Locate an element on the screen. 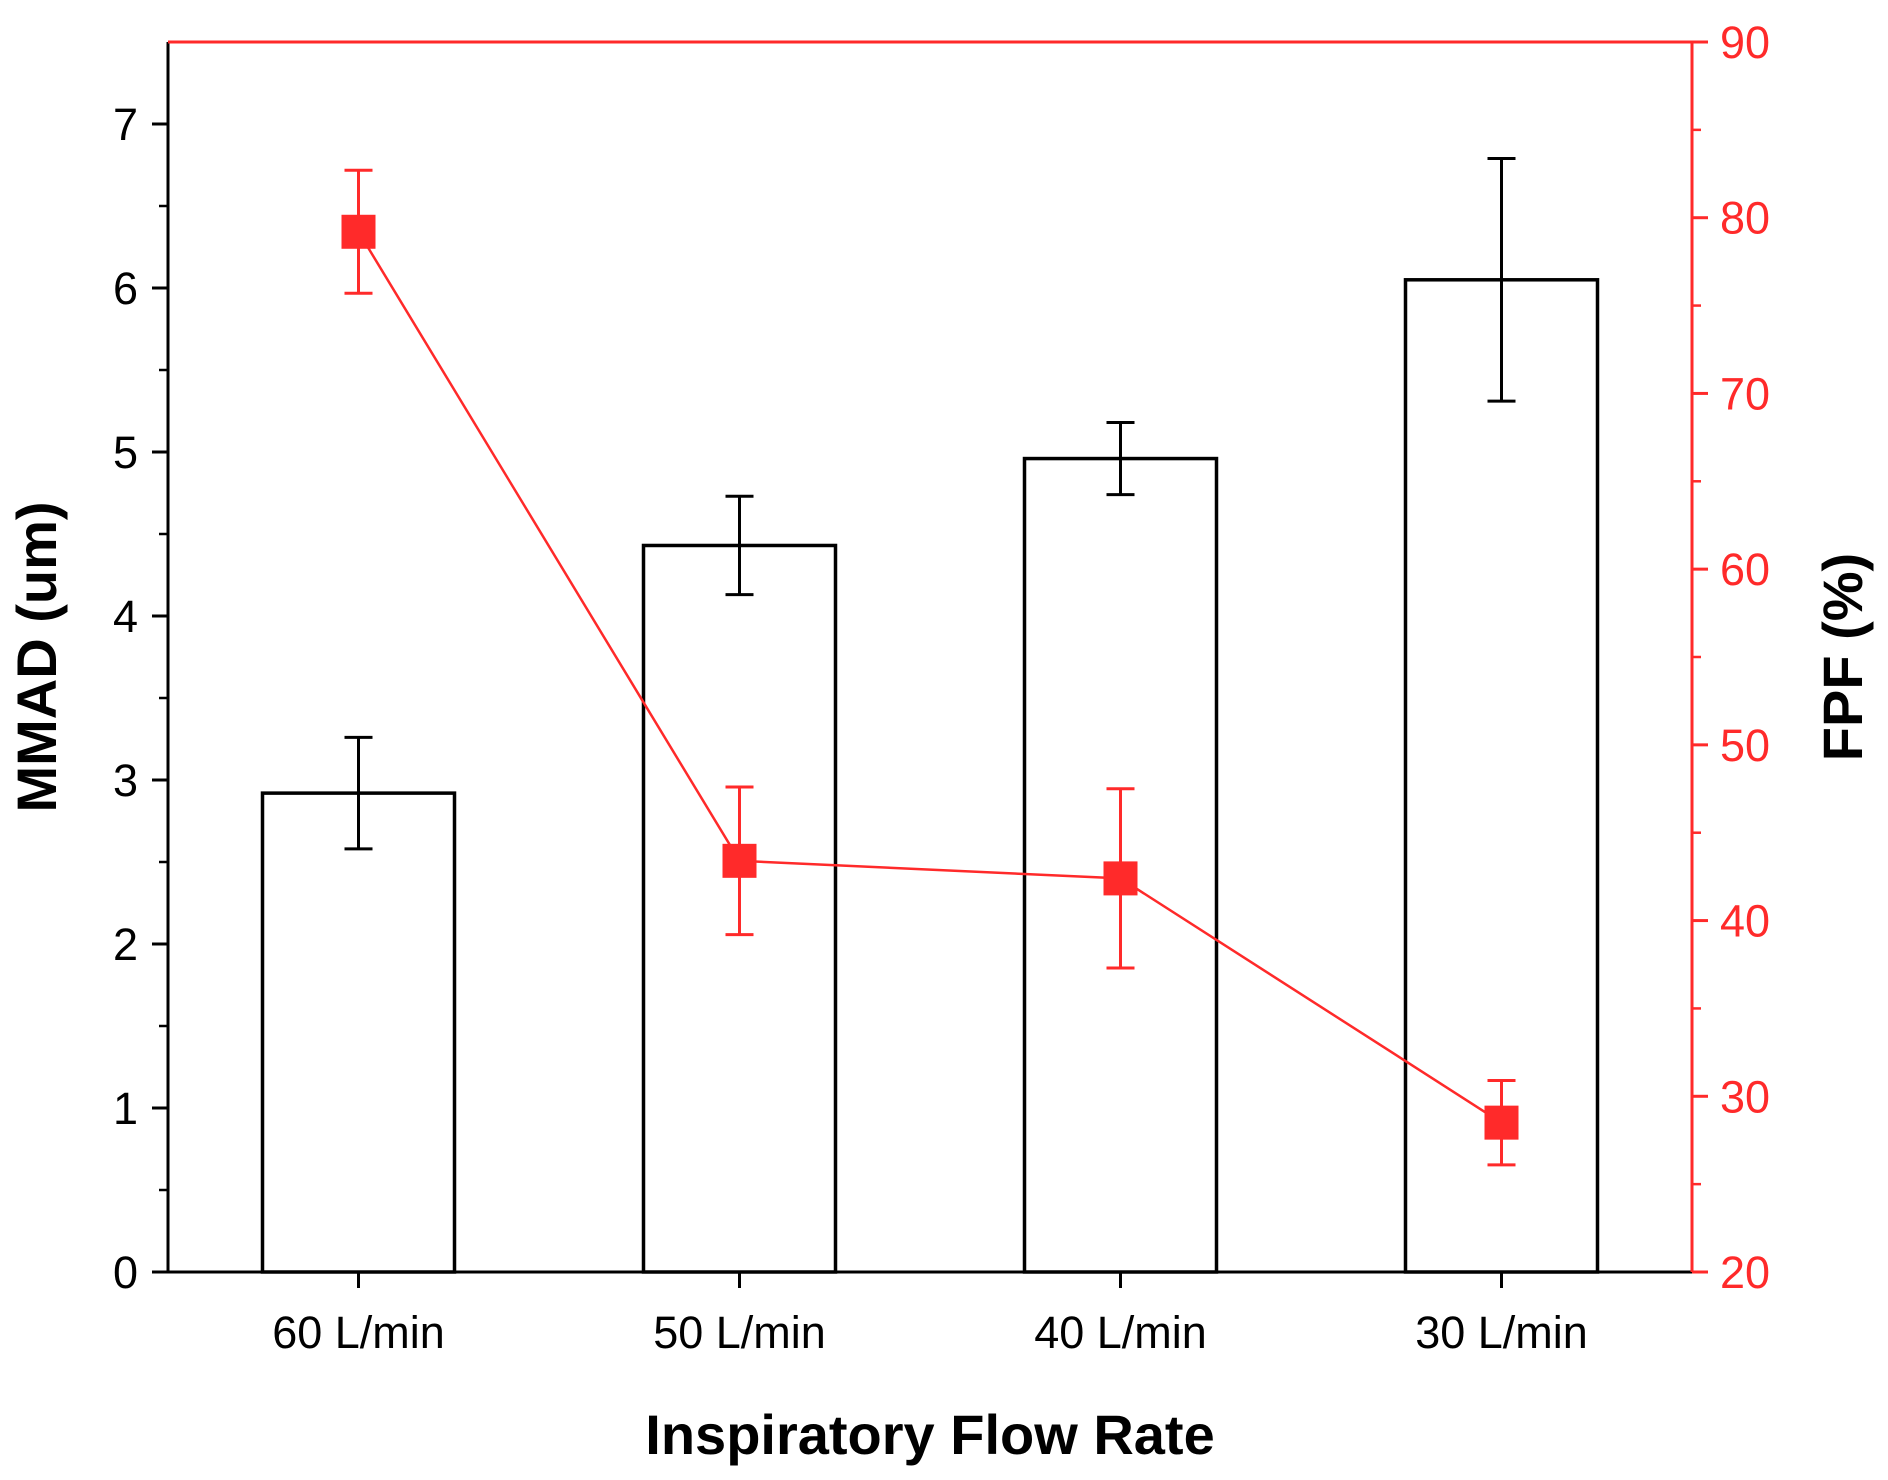 Image resolution: width=1888 pixels, height=1480 pixels. y2-tick-label: 30 is located at coordinates (1745, 1096).